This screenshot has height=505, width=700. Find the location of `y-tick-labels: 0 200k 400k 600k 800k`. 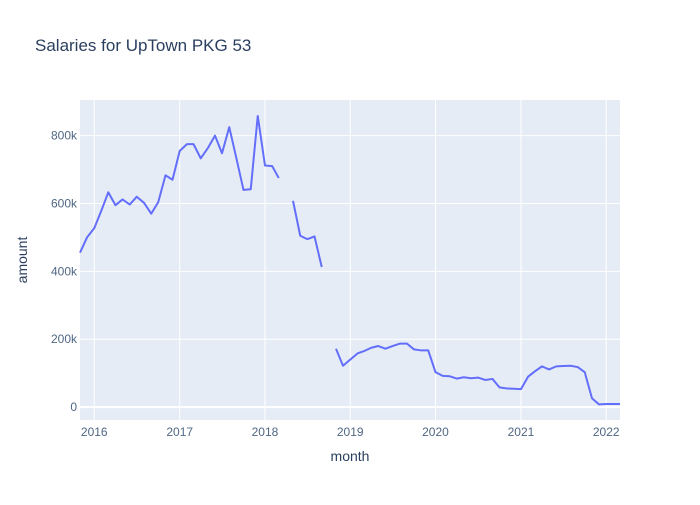

y-tick-labels: 0 200k 400k 600k 800k is located at coordinates (64, 271).